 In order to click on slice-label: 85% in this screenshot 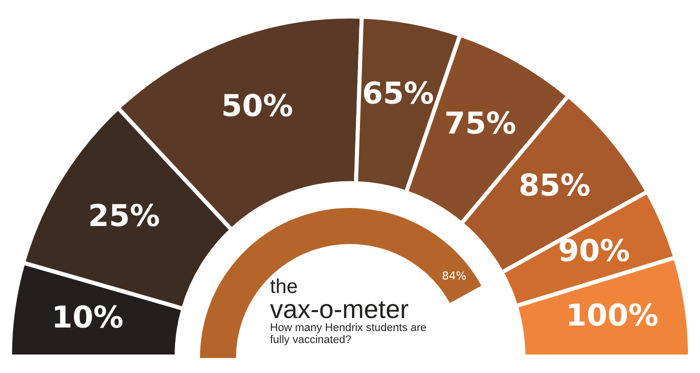, I will do `click(554, 186)`.